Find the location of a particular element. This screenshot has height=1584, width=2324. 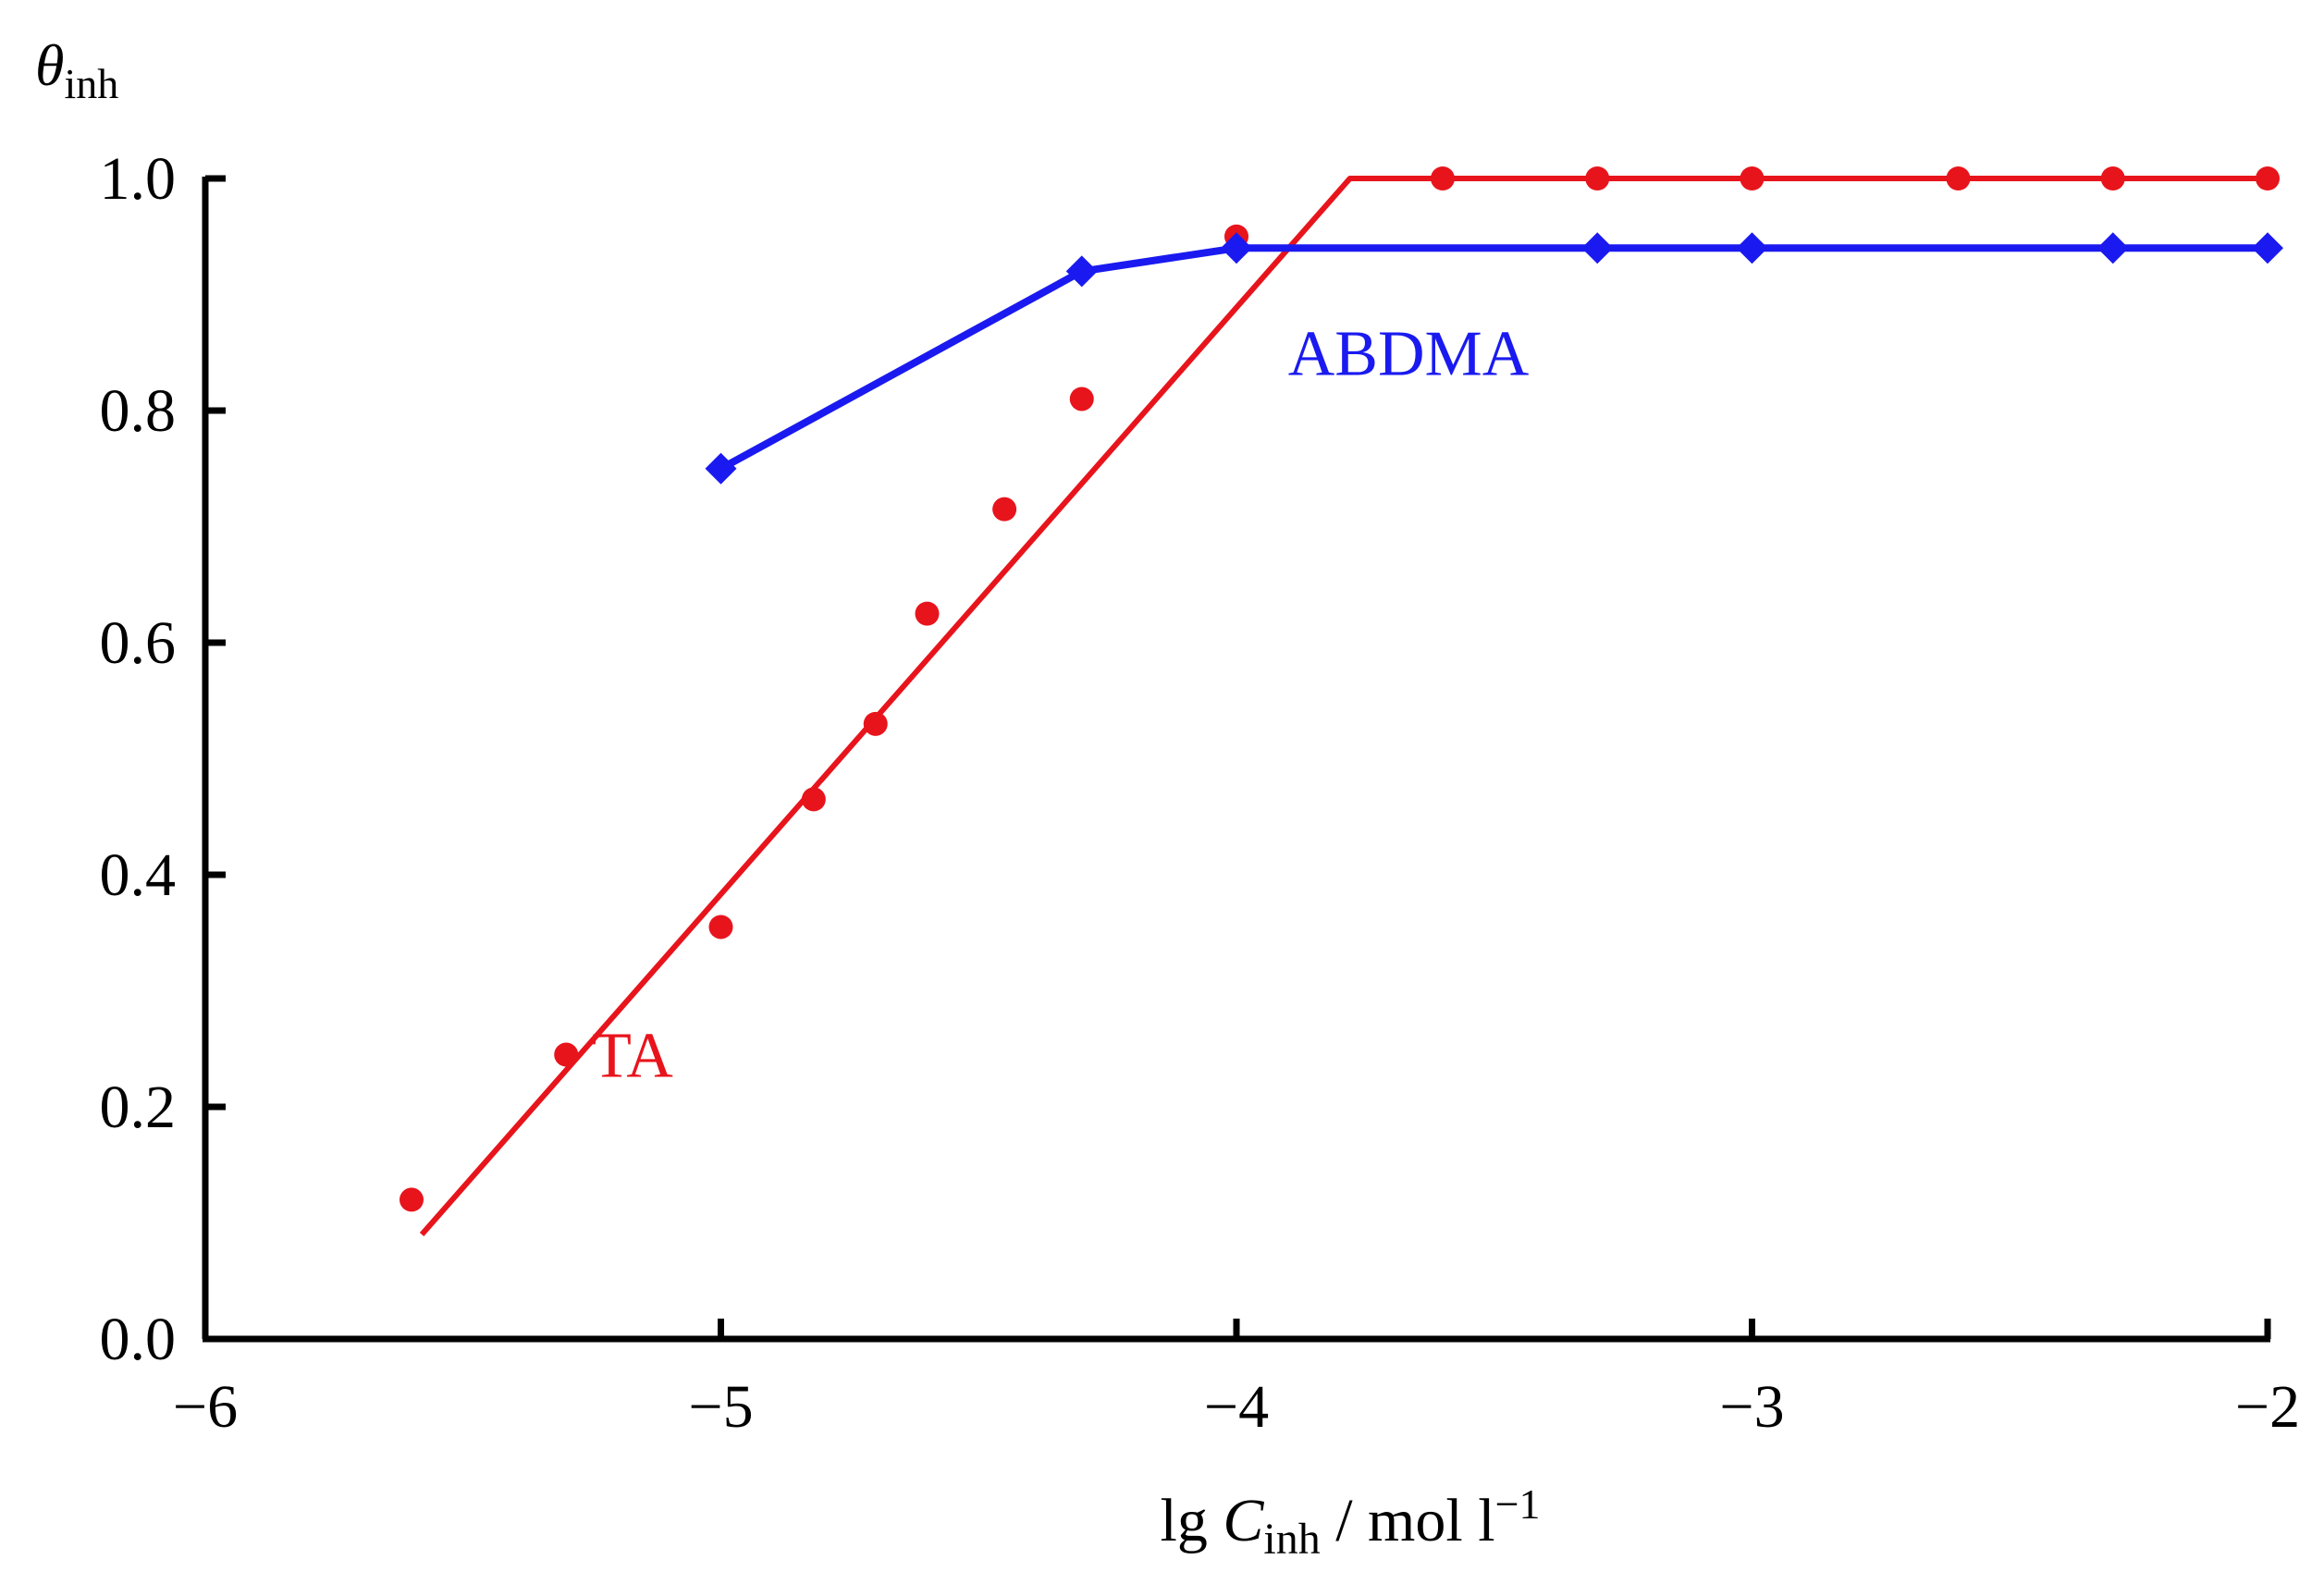

x-axis-label: lg Cinh / mol l−1 is located at coordinates (1350, 1522).